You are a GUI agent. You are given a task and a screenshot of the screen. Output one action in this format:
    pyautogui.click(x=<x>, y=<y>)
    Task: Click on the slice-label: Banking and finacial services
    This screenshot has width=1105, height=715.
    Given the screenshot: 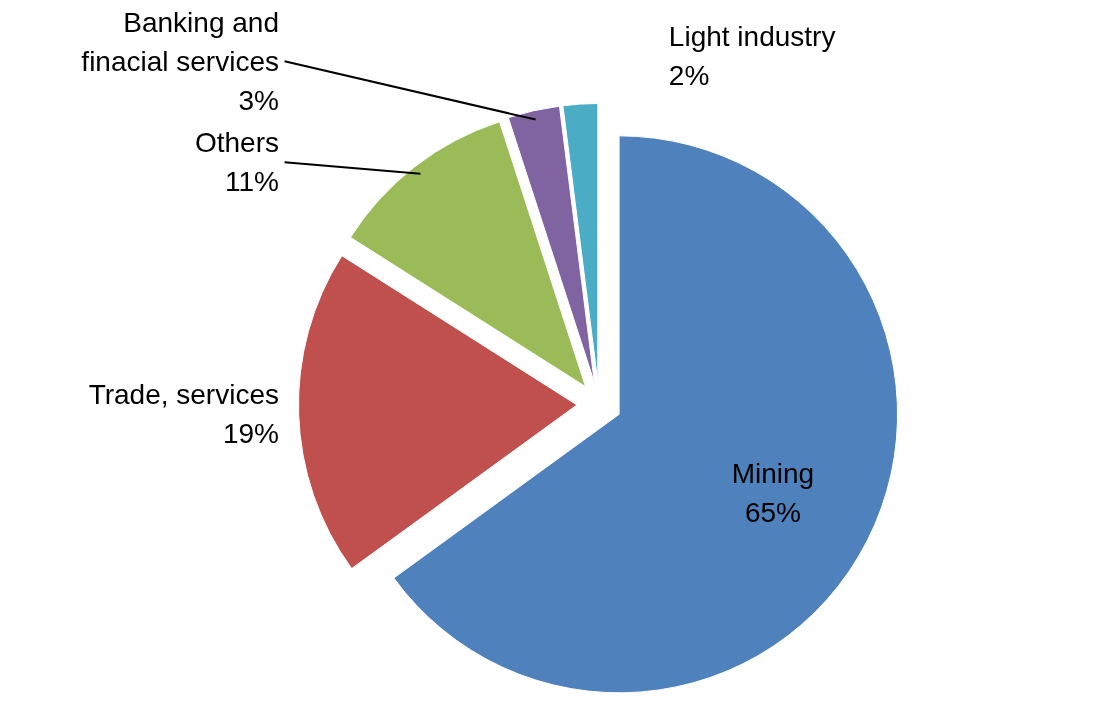 What is the action you would take?
    pyautogui.click(x=180, y=42)
    